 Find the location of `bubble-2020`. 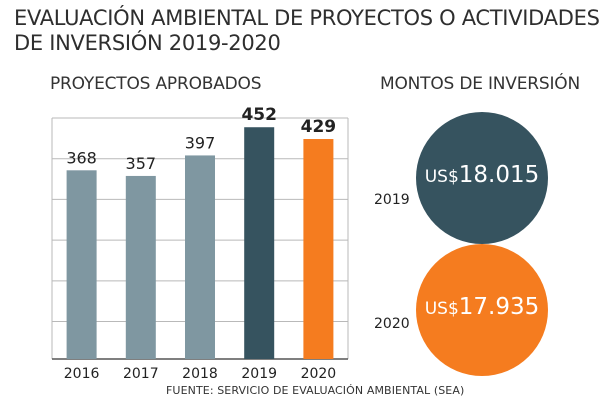

bubble-2020 is located at coordinates (482, 310).